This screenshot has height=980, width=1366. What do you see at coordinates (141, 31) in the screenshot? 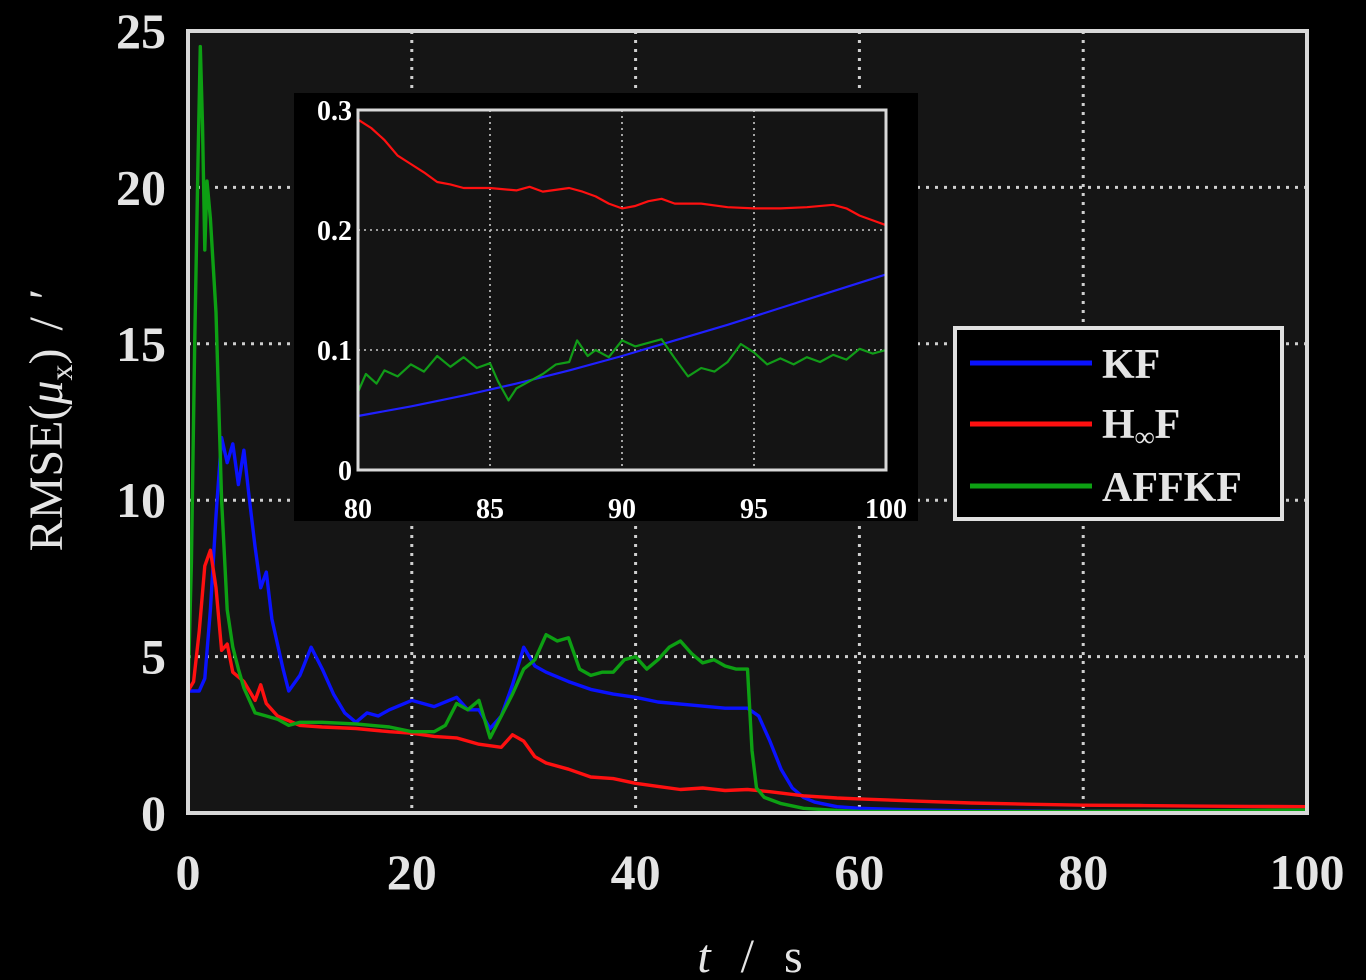
I see `main-y-tick-label: 25` at bounding box center [141, 31].